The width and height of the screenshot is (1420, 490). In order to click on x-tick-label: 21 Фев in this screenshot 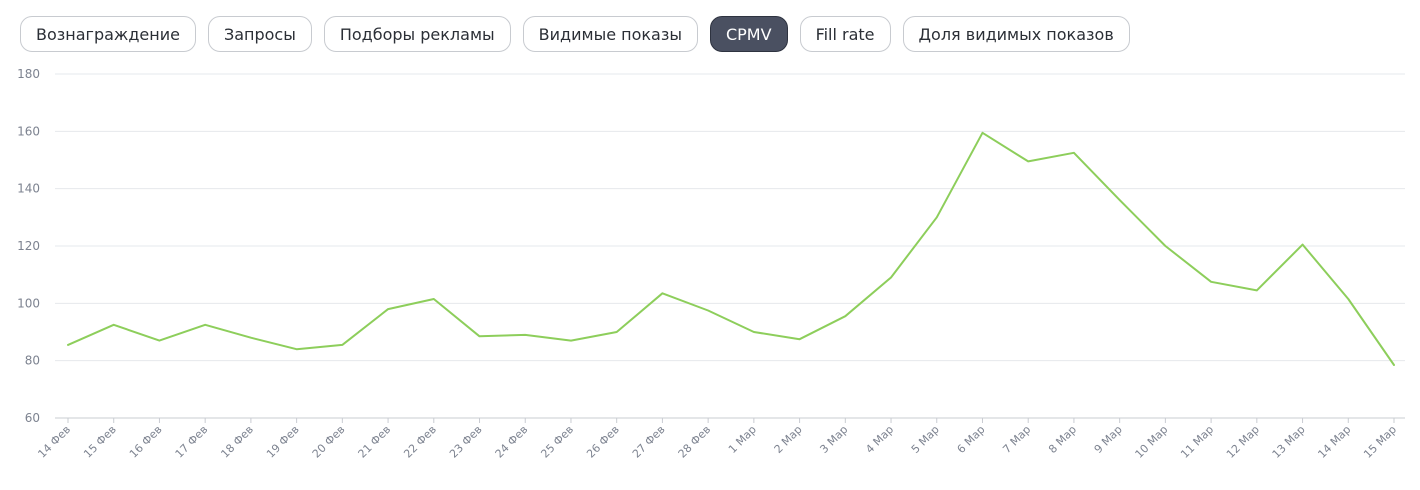, I will do `click(375, 442)`.